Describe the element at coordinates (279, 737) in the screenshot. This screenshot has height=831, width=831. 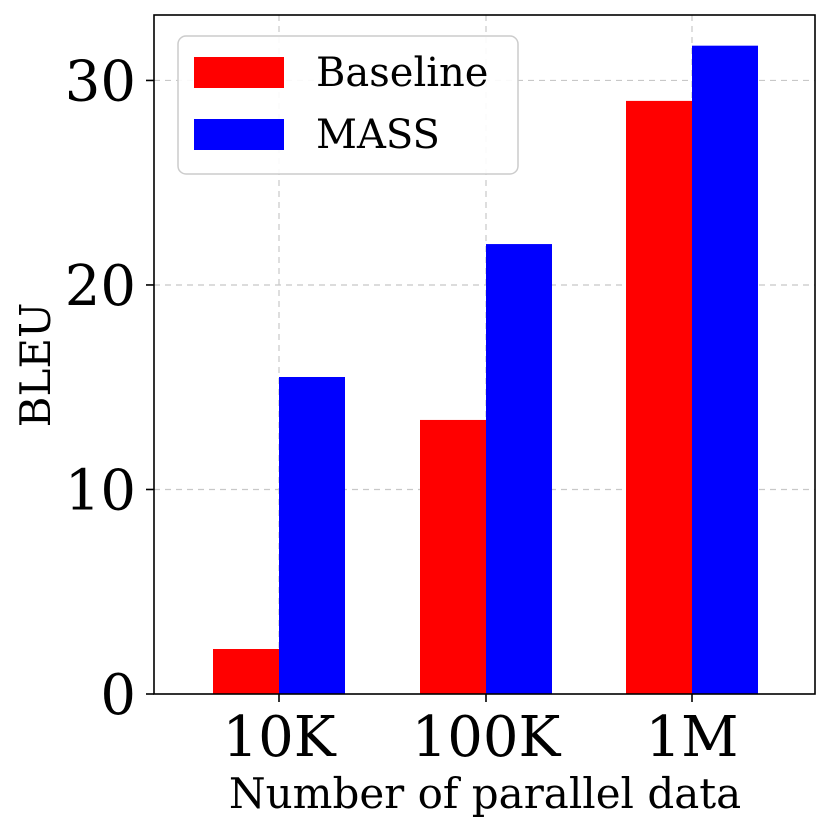
I see `x-tick-label: 10K` at that location.